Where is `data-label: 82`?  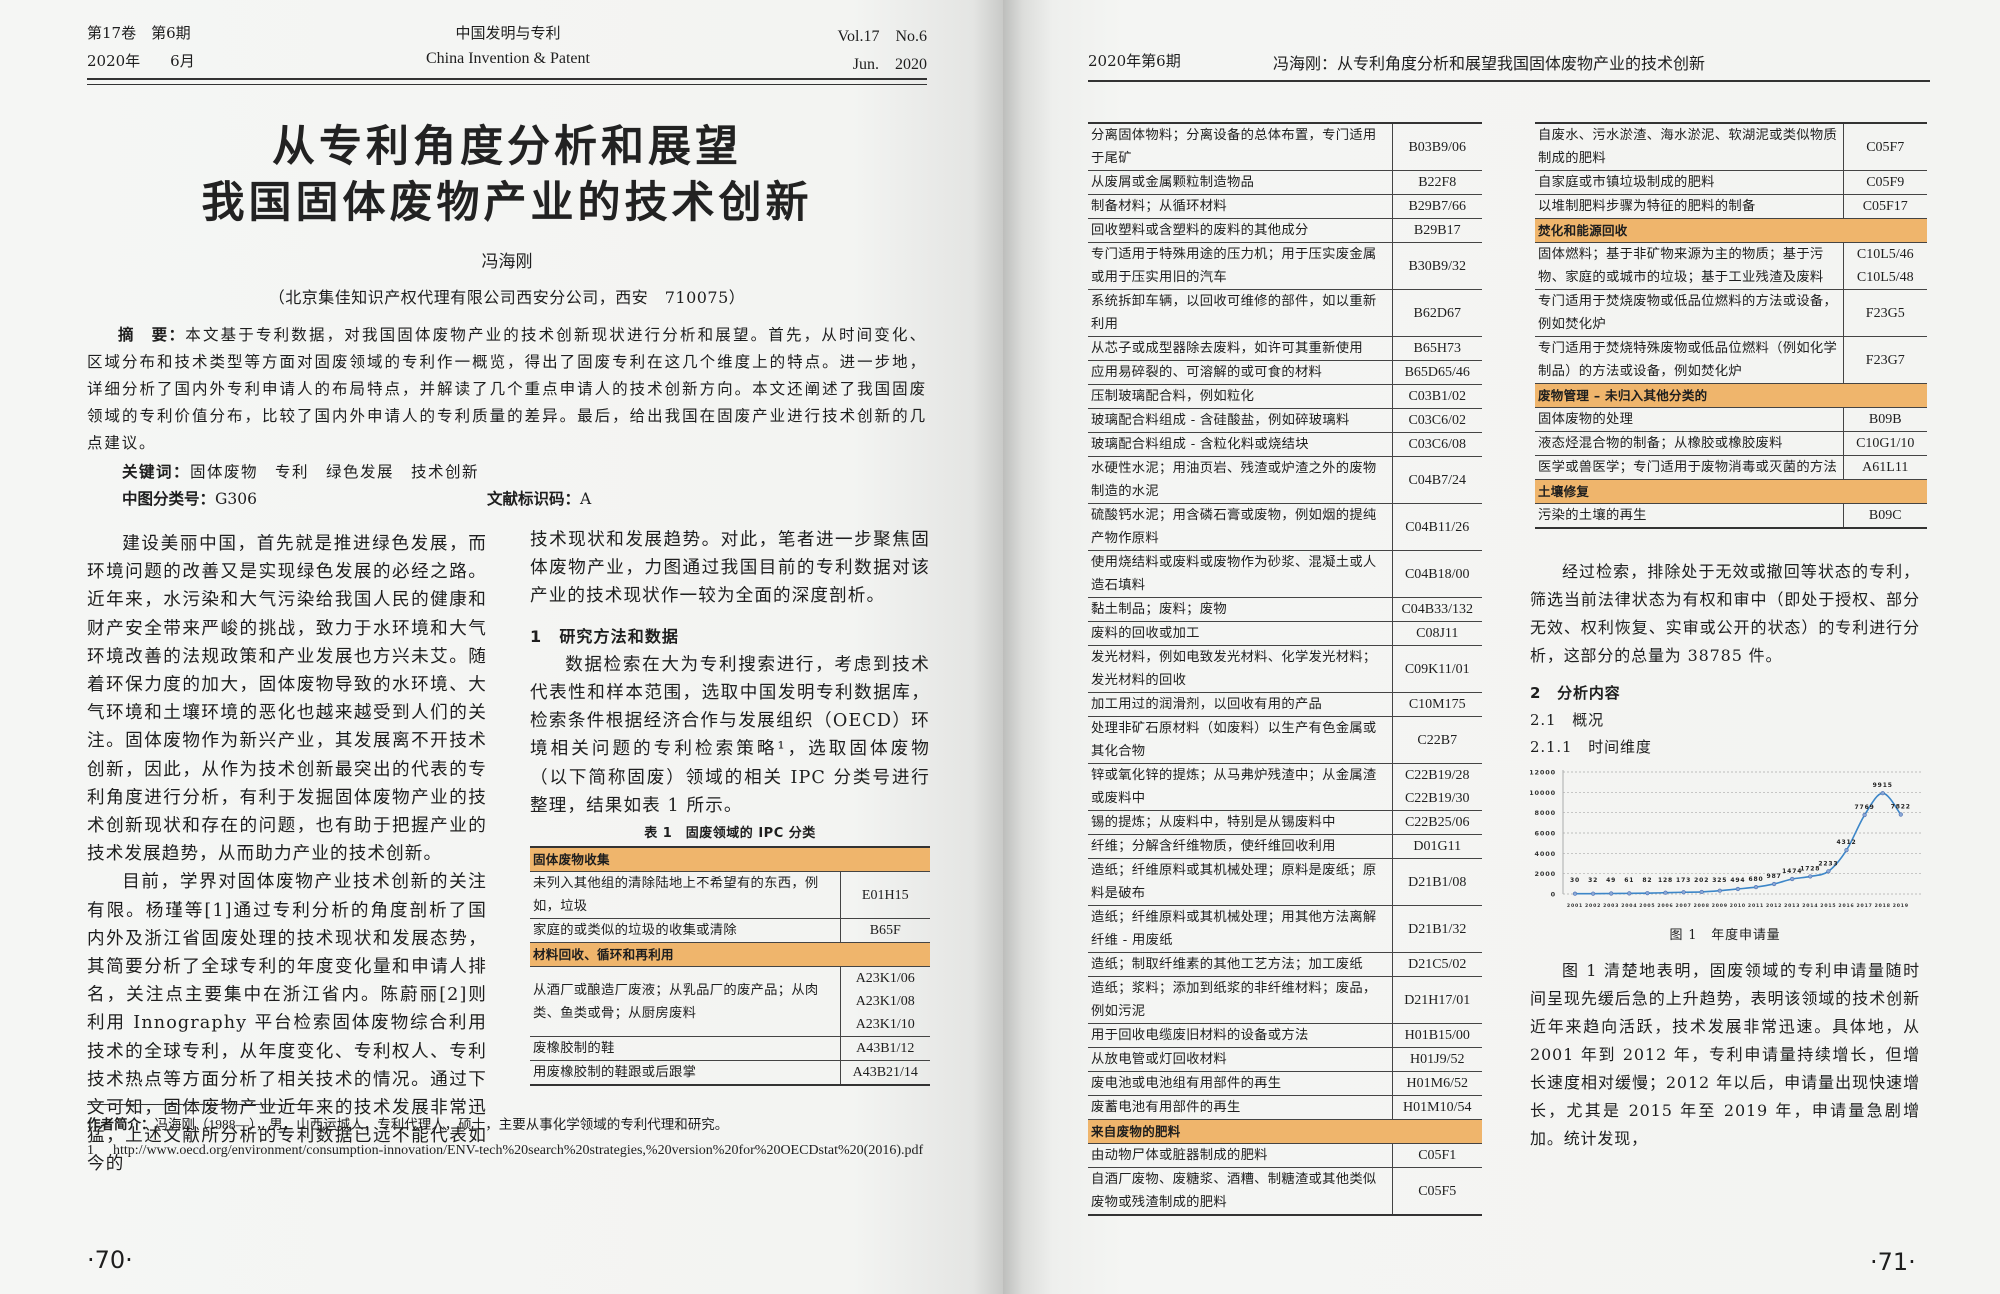 data-label: 82 is located at coordinates (1647, 880).